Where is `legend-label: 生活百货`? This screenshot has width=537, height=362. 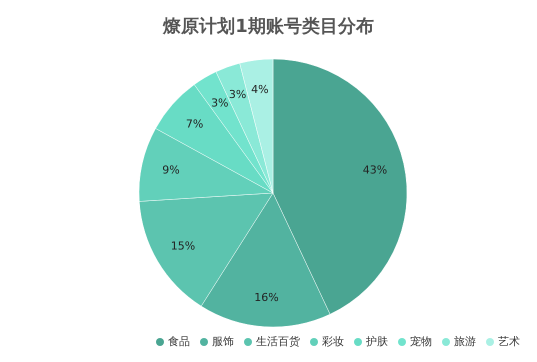
legend-label: 生活百货 is located at coordinates (278, 341).